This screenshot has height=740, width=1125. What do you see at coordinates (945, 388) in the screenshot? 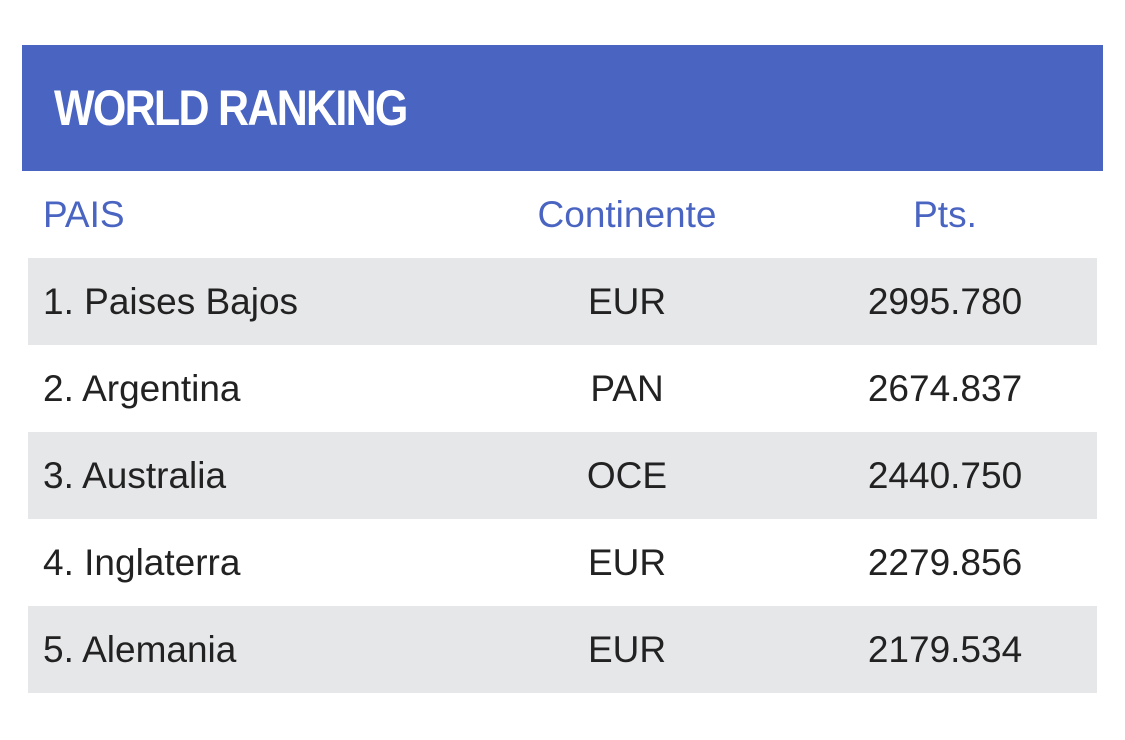
I see `row-points: 2674.837` at bounding box center [945, 388].